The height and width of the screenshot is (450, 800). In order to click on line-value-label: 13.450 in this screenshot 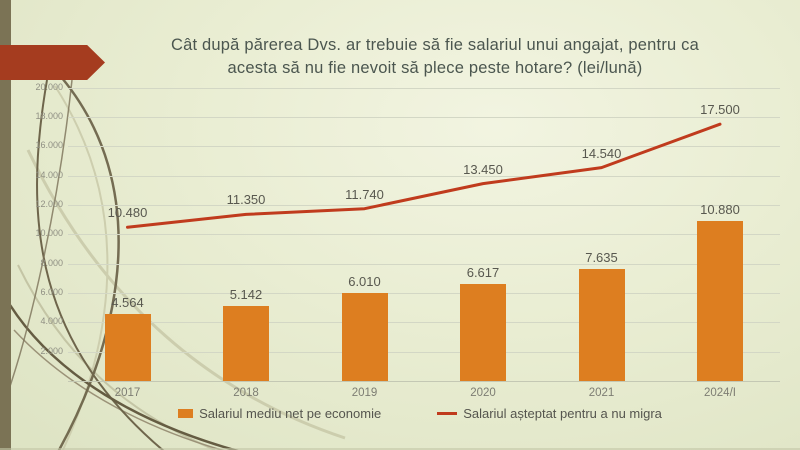, I will do `click(483, 169)`.